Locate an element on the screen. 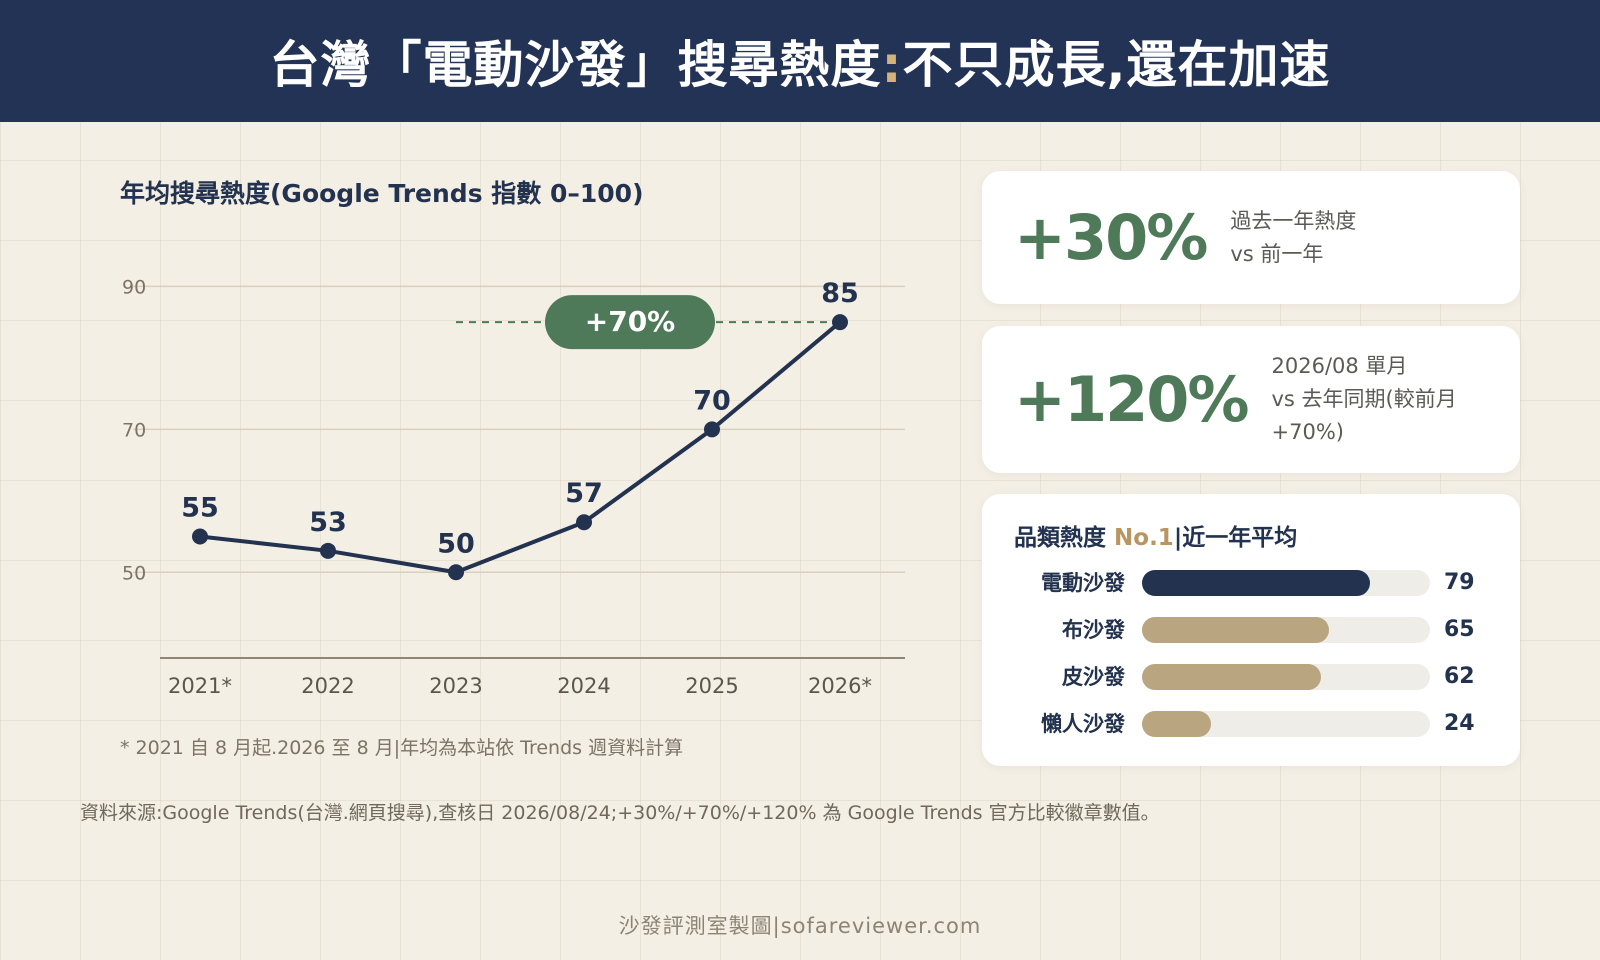 This screenshot has height=960, width=1600. data-label: 50 is located at coordinates (456, 543).